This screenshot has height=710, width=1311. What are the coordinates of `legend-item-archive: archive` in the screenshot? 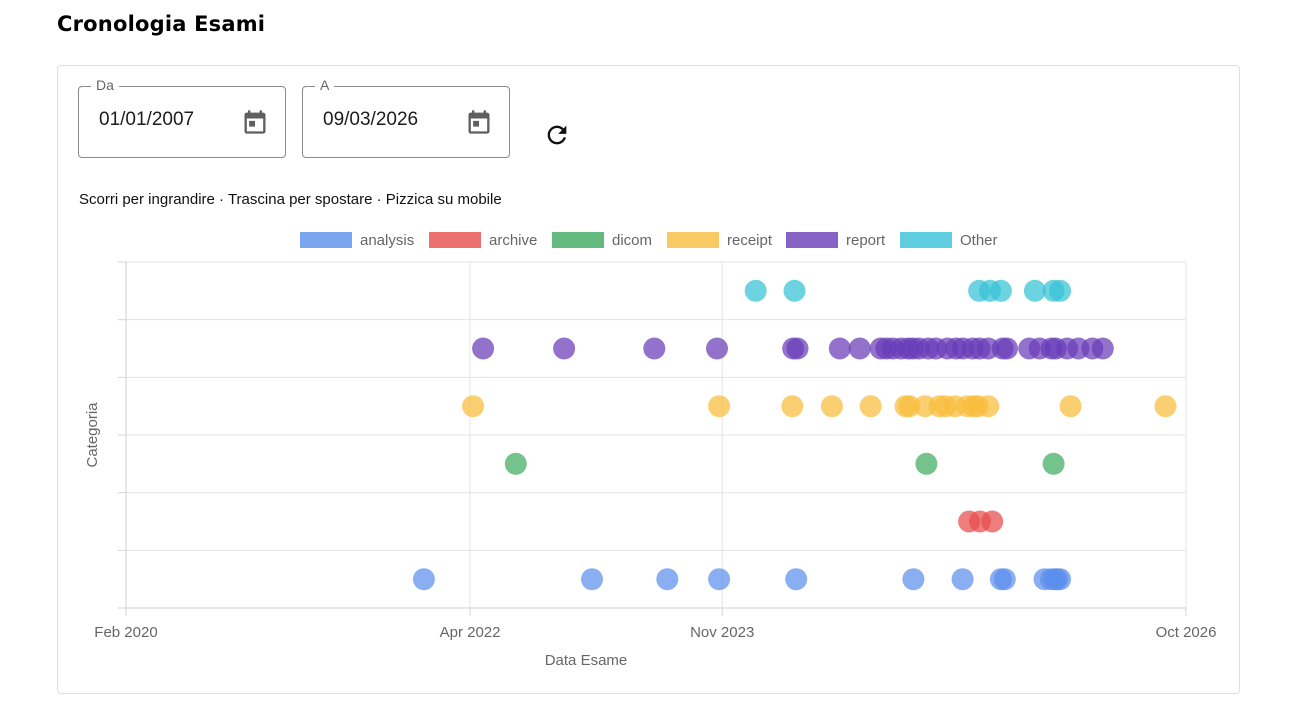 It's located at (483, 240).